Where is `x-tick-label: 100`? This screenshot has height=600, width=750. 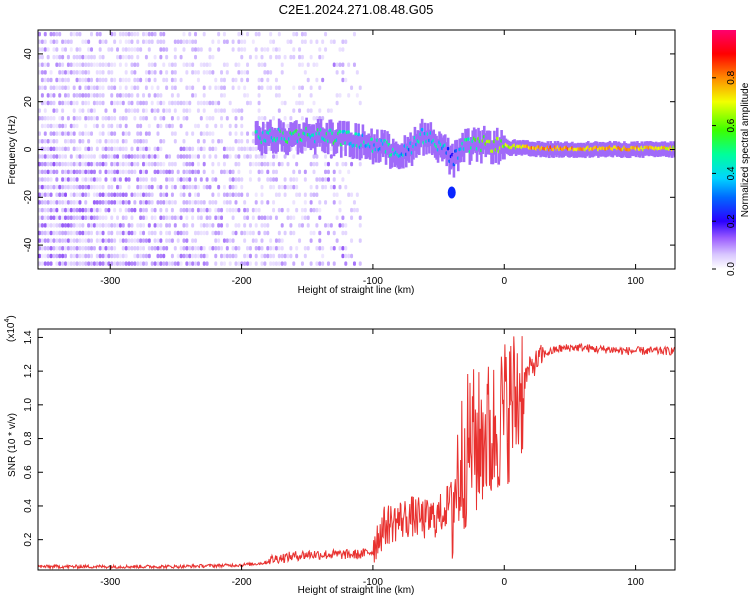 x-tick-label: 100 is located at coordinates (635, 281).